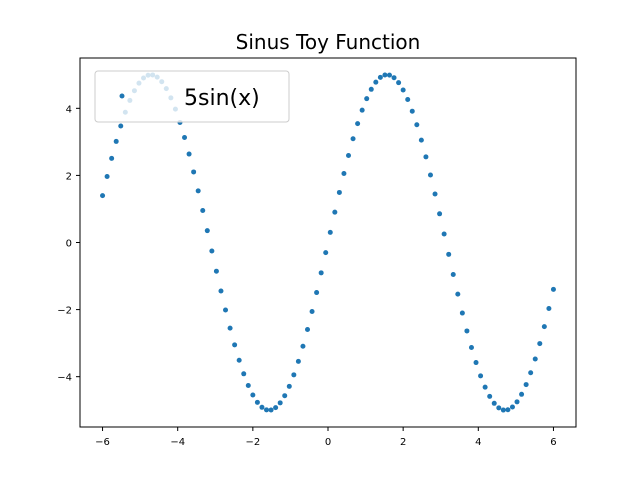 The image size is (640, 480). Describe the element at coordinates (328, 42) in the screenshot. I see `chart-title: Sinus Toy Function` at that location.